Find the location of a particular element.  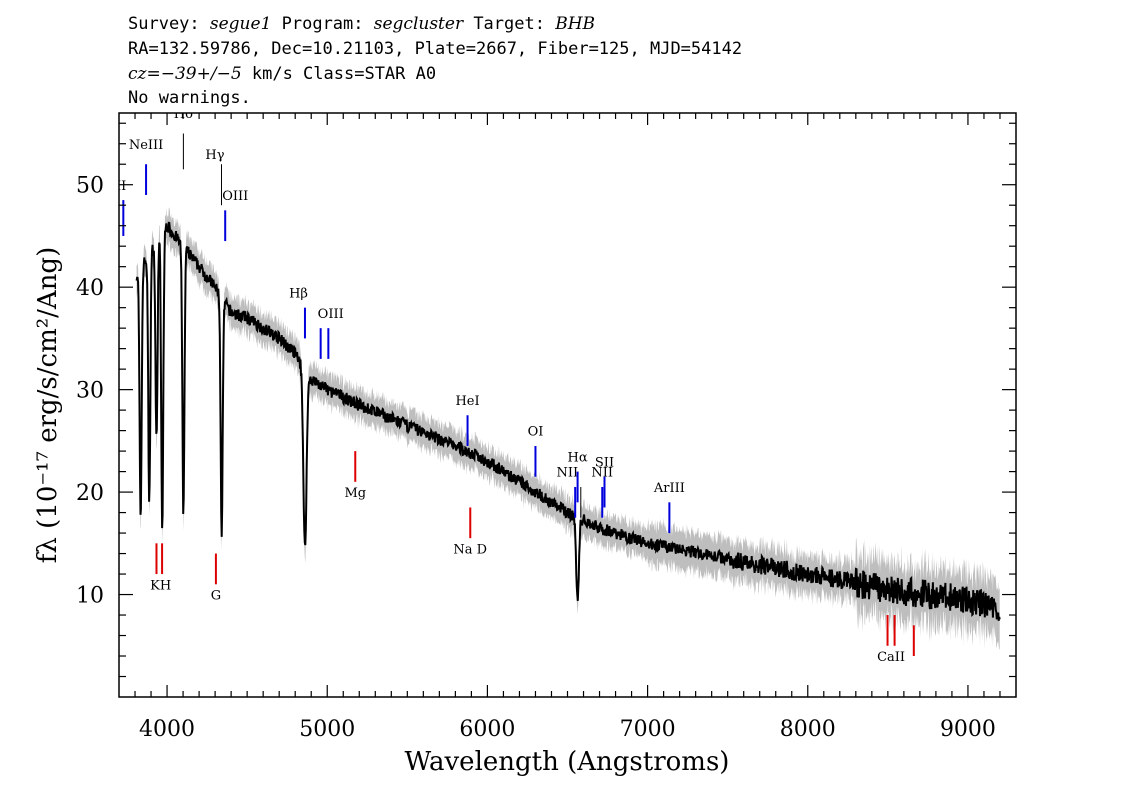

line-marker-label: Mg is located at coordinates (355, 493).